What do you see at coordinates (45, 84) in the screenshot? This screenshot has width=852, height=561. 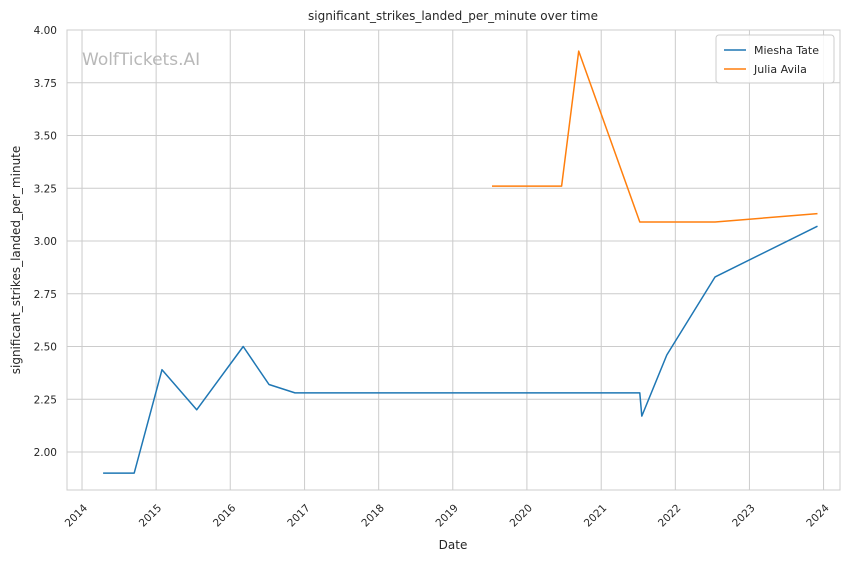 I see `y-tick-label: 3.75` at bounding box center [45, 84].